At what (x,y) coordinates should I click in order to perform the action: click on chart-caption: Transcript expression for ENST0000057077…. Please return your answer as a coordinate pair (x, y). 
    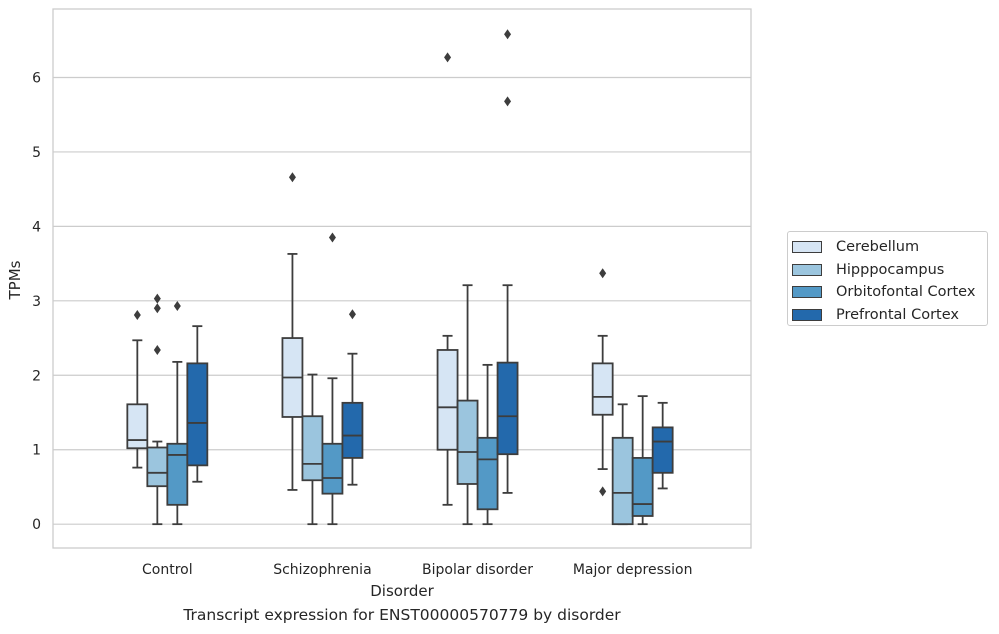
    Looking at the image, I should click on (402, 615).